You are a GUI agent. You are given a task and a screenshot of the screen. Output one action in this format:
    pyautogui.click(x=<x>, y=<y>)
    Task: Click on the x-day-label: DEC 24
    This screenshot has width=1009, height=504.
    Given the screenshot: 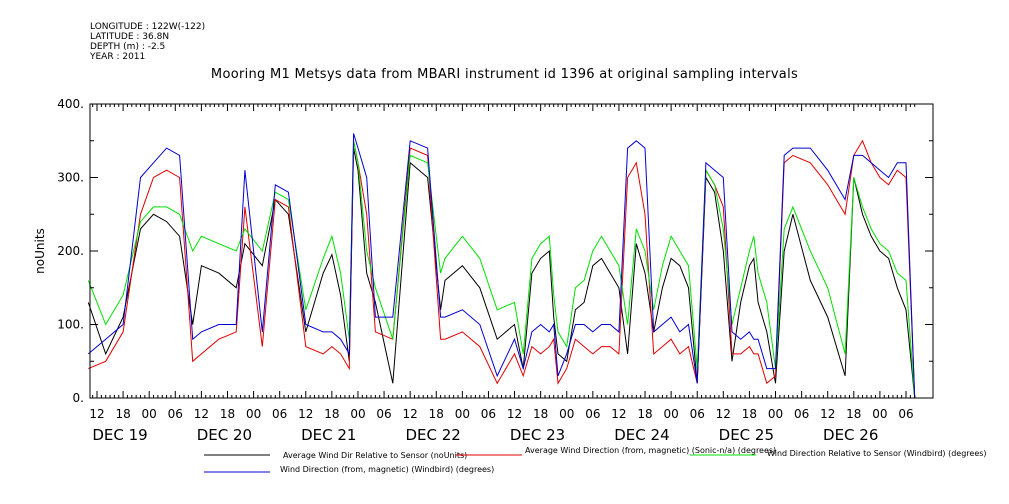 What is the action you would take?
    pyautogui.click(x=641, y=435)
    